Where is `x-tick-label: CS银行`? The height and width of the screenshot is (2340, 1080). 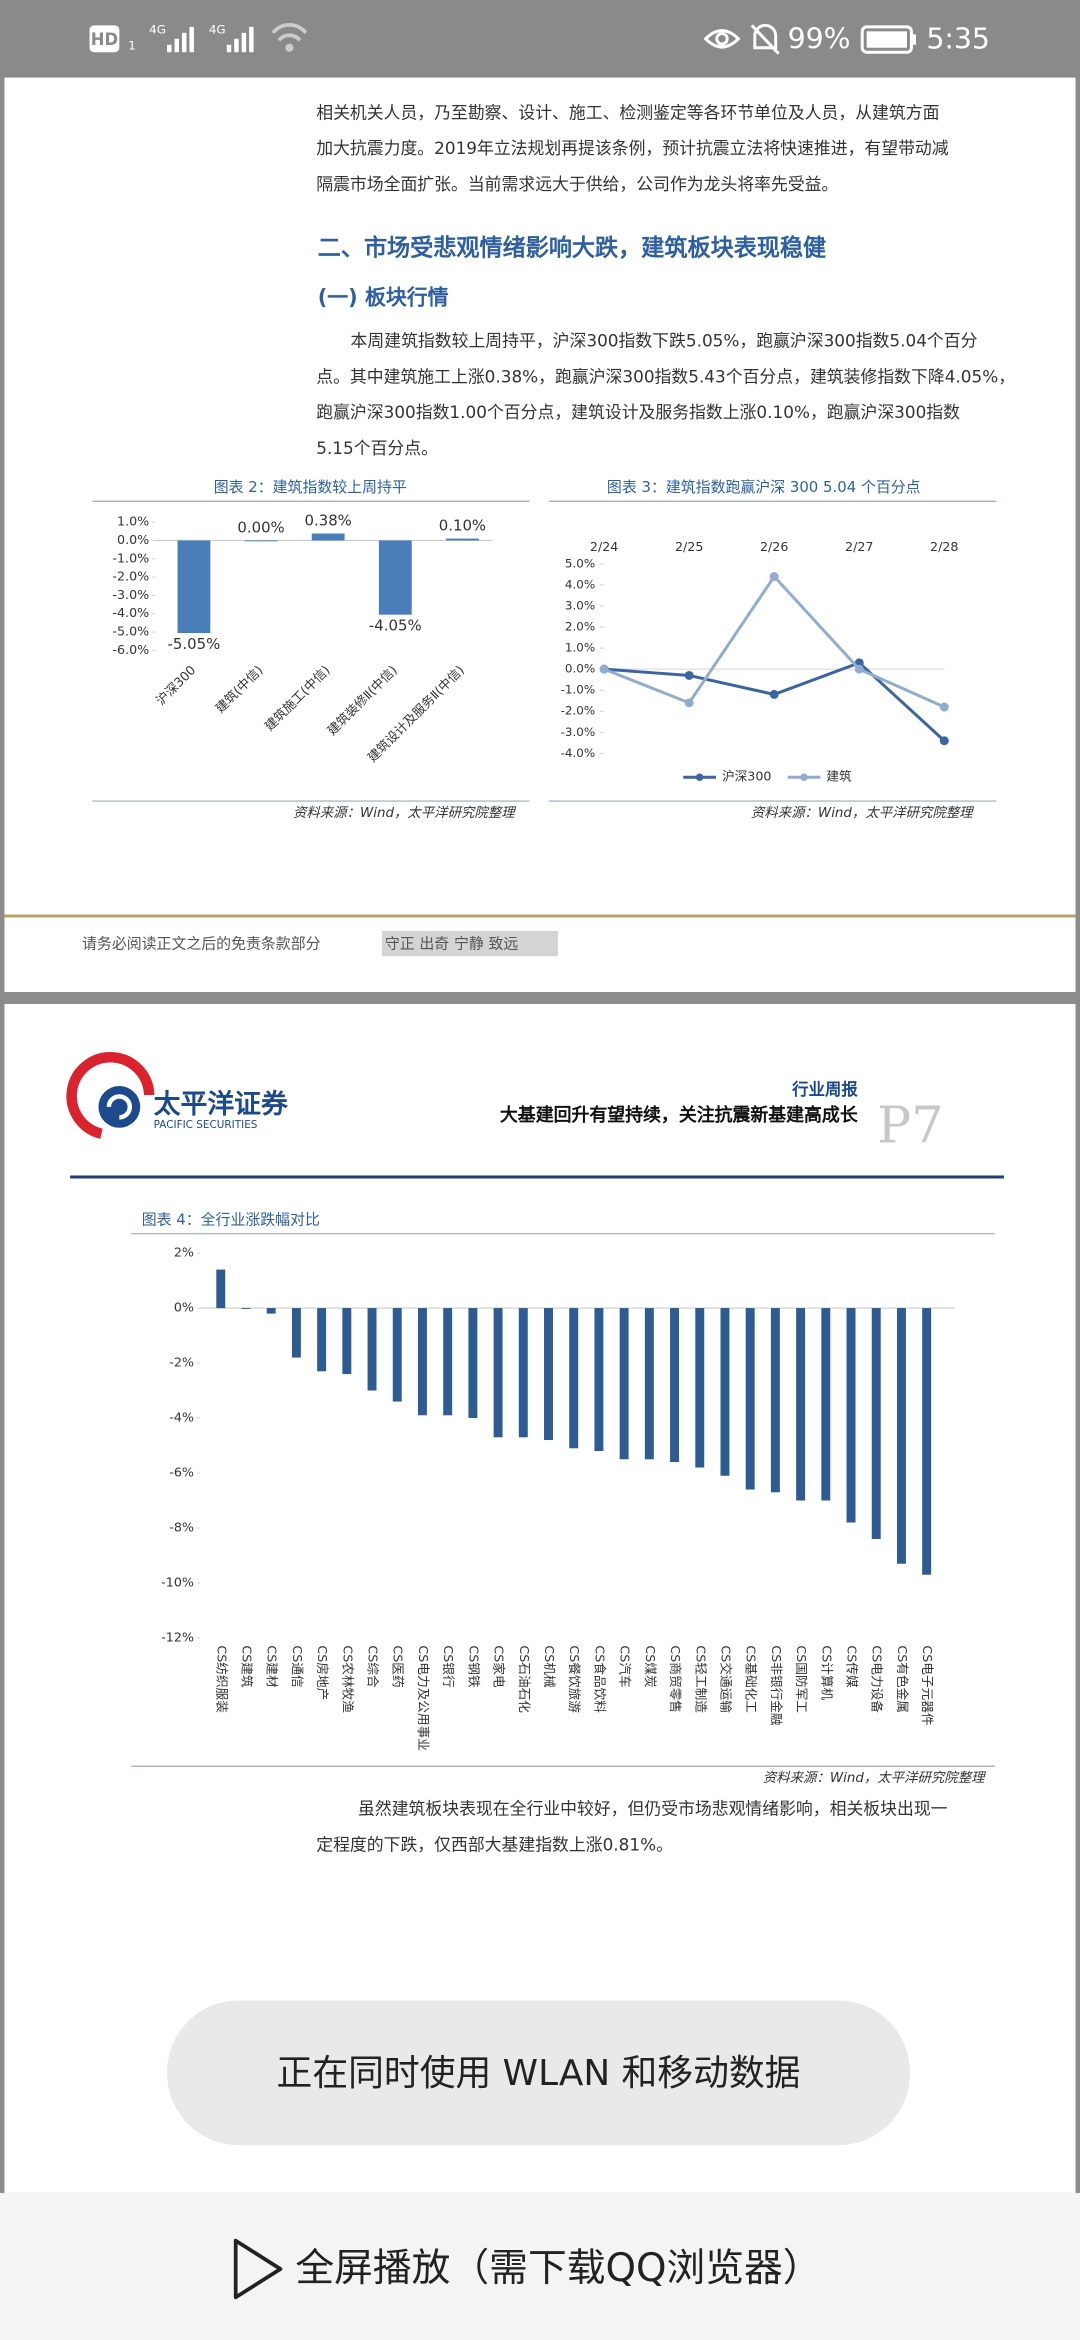
x-tick-label: CS银行 is located at coordinates (448, 1666).